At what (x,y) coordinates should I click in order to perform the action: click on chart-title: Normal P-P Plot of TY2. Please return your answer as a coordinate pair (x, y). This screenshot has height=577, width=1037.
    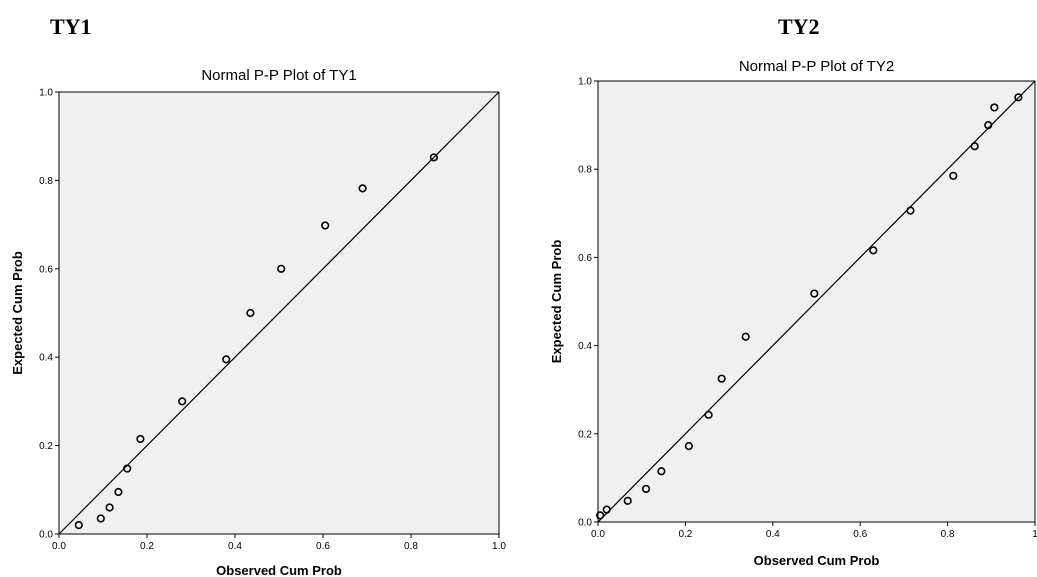
    Looking at the image, I should click on (816, 66).